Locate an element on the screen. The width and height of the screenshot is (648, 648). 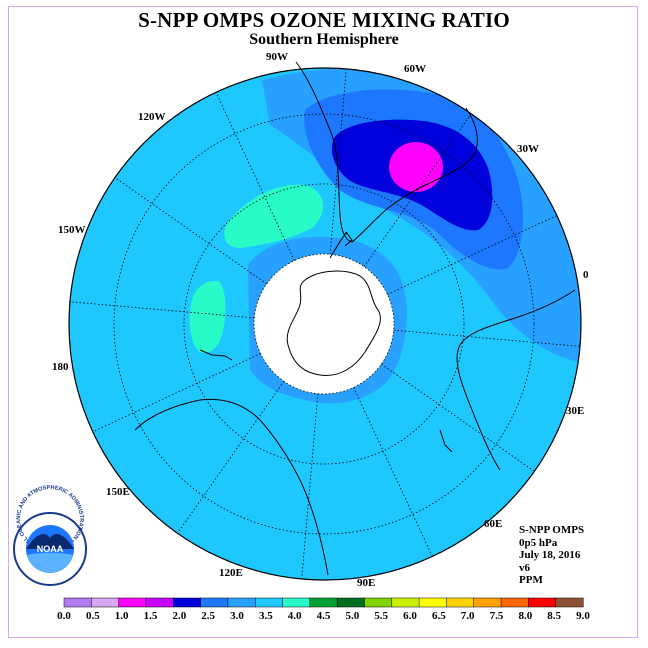
colorbar-tick-label: 8.0 is located at coordinates (525, 616).